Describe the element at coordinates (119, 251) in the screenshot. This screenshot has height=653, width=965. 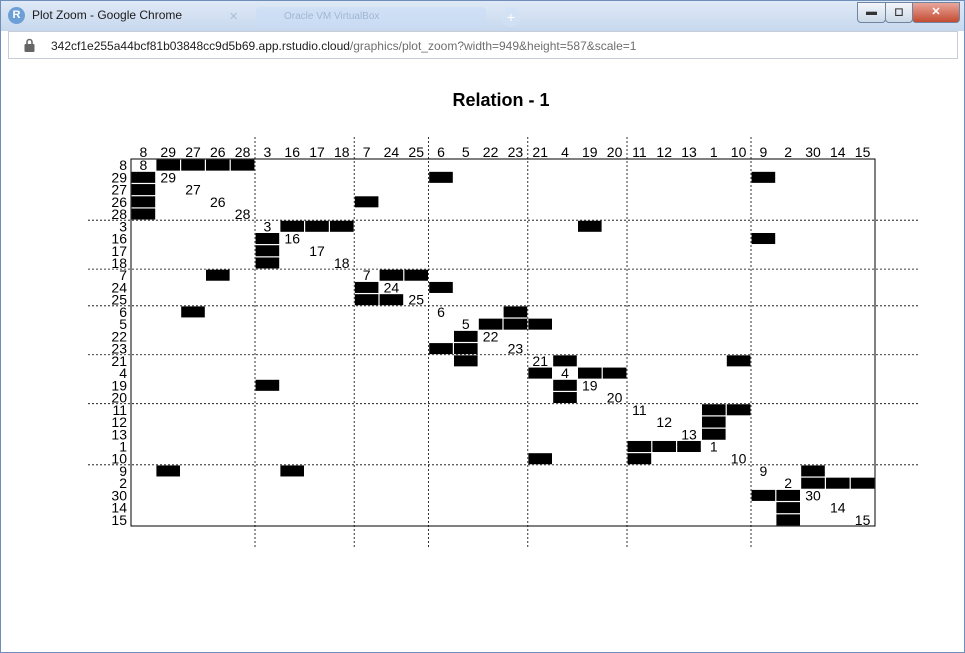
I see `row-label: 17` at that location.